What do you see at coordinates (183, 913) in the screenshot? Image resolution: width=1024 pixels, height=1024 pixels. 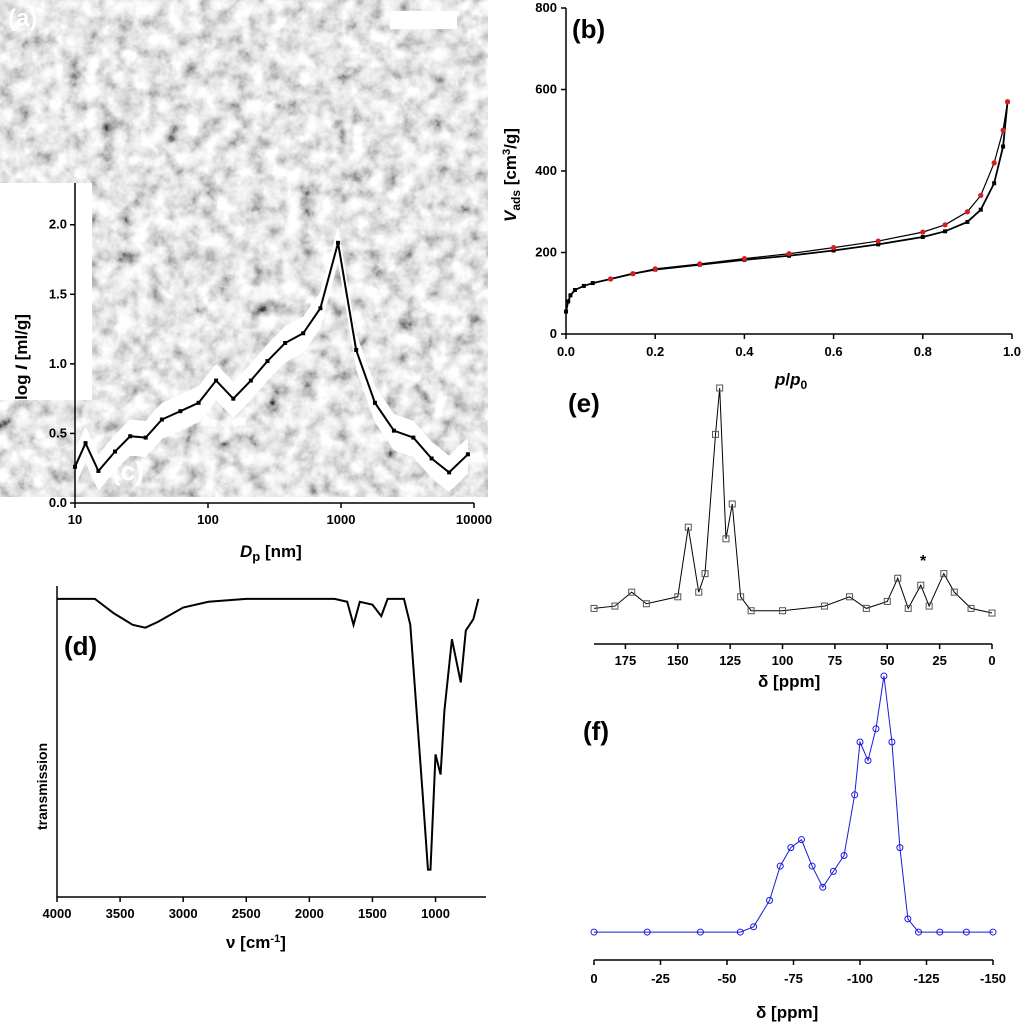 I see `chart-d-xtick-label: 3000` at bounding box center [183, 913].